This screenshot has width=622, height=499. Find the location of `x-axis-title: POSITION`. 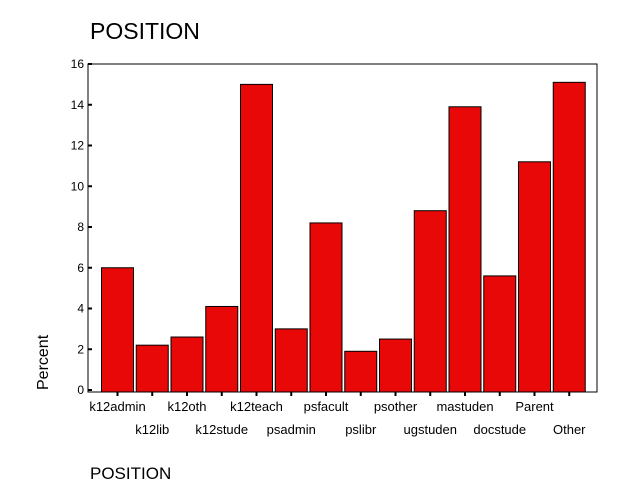

x-axis-title: POSITION is located at coordinates (131, 473).